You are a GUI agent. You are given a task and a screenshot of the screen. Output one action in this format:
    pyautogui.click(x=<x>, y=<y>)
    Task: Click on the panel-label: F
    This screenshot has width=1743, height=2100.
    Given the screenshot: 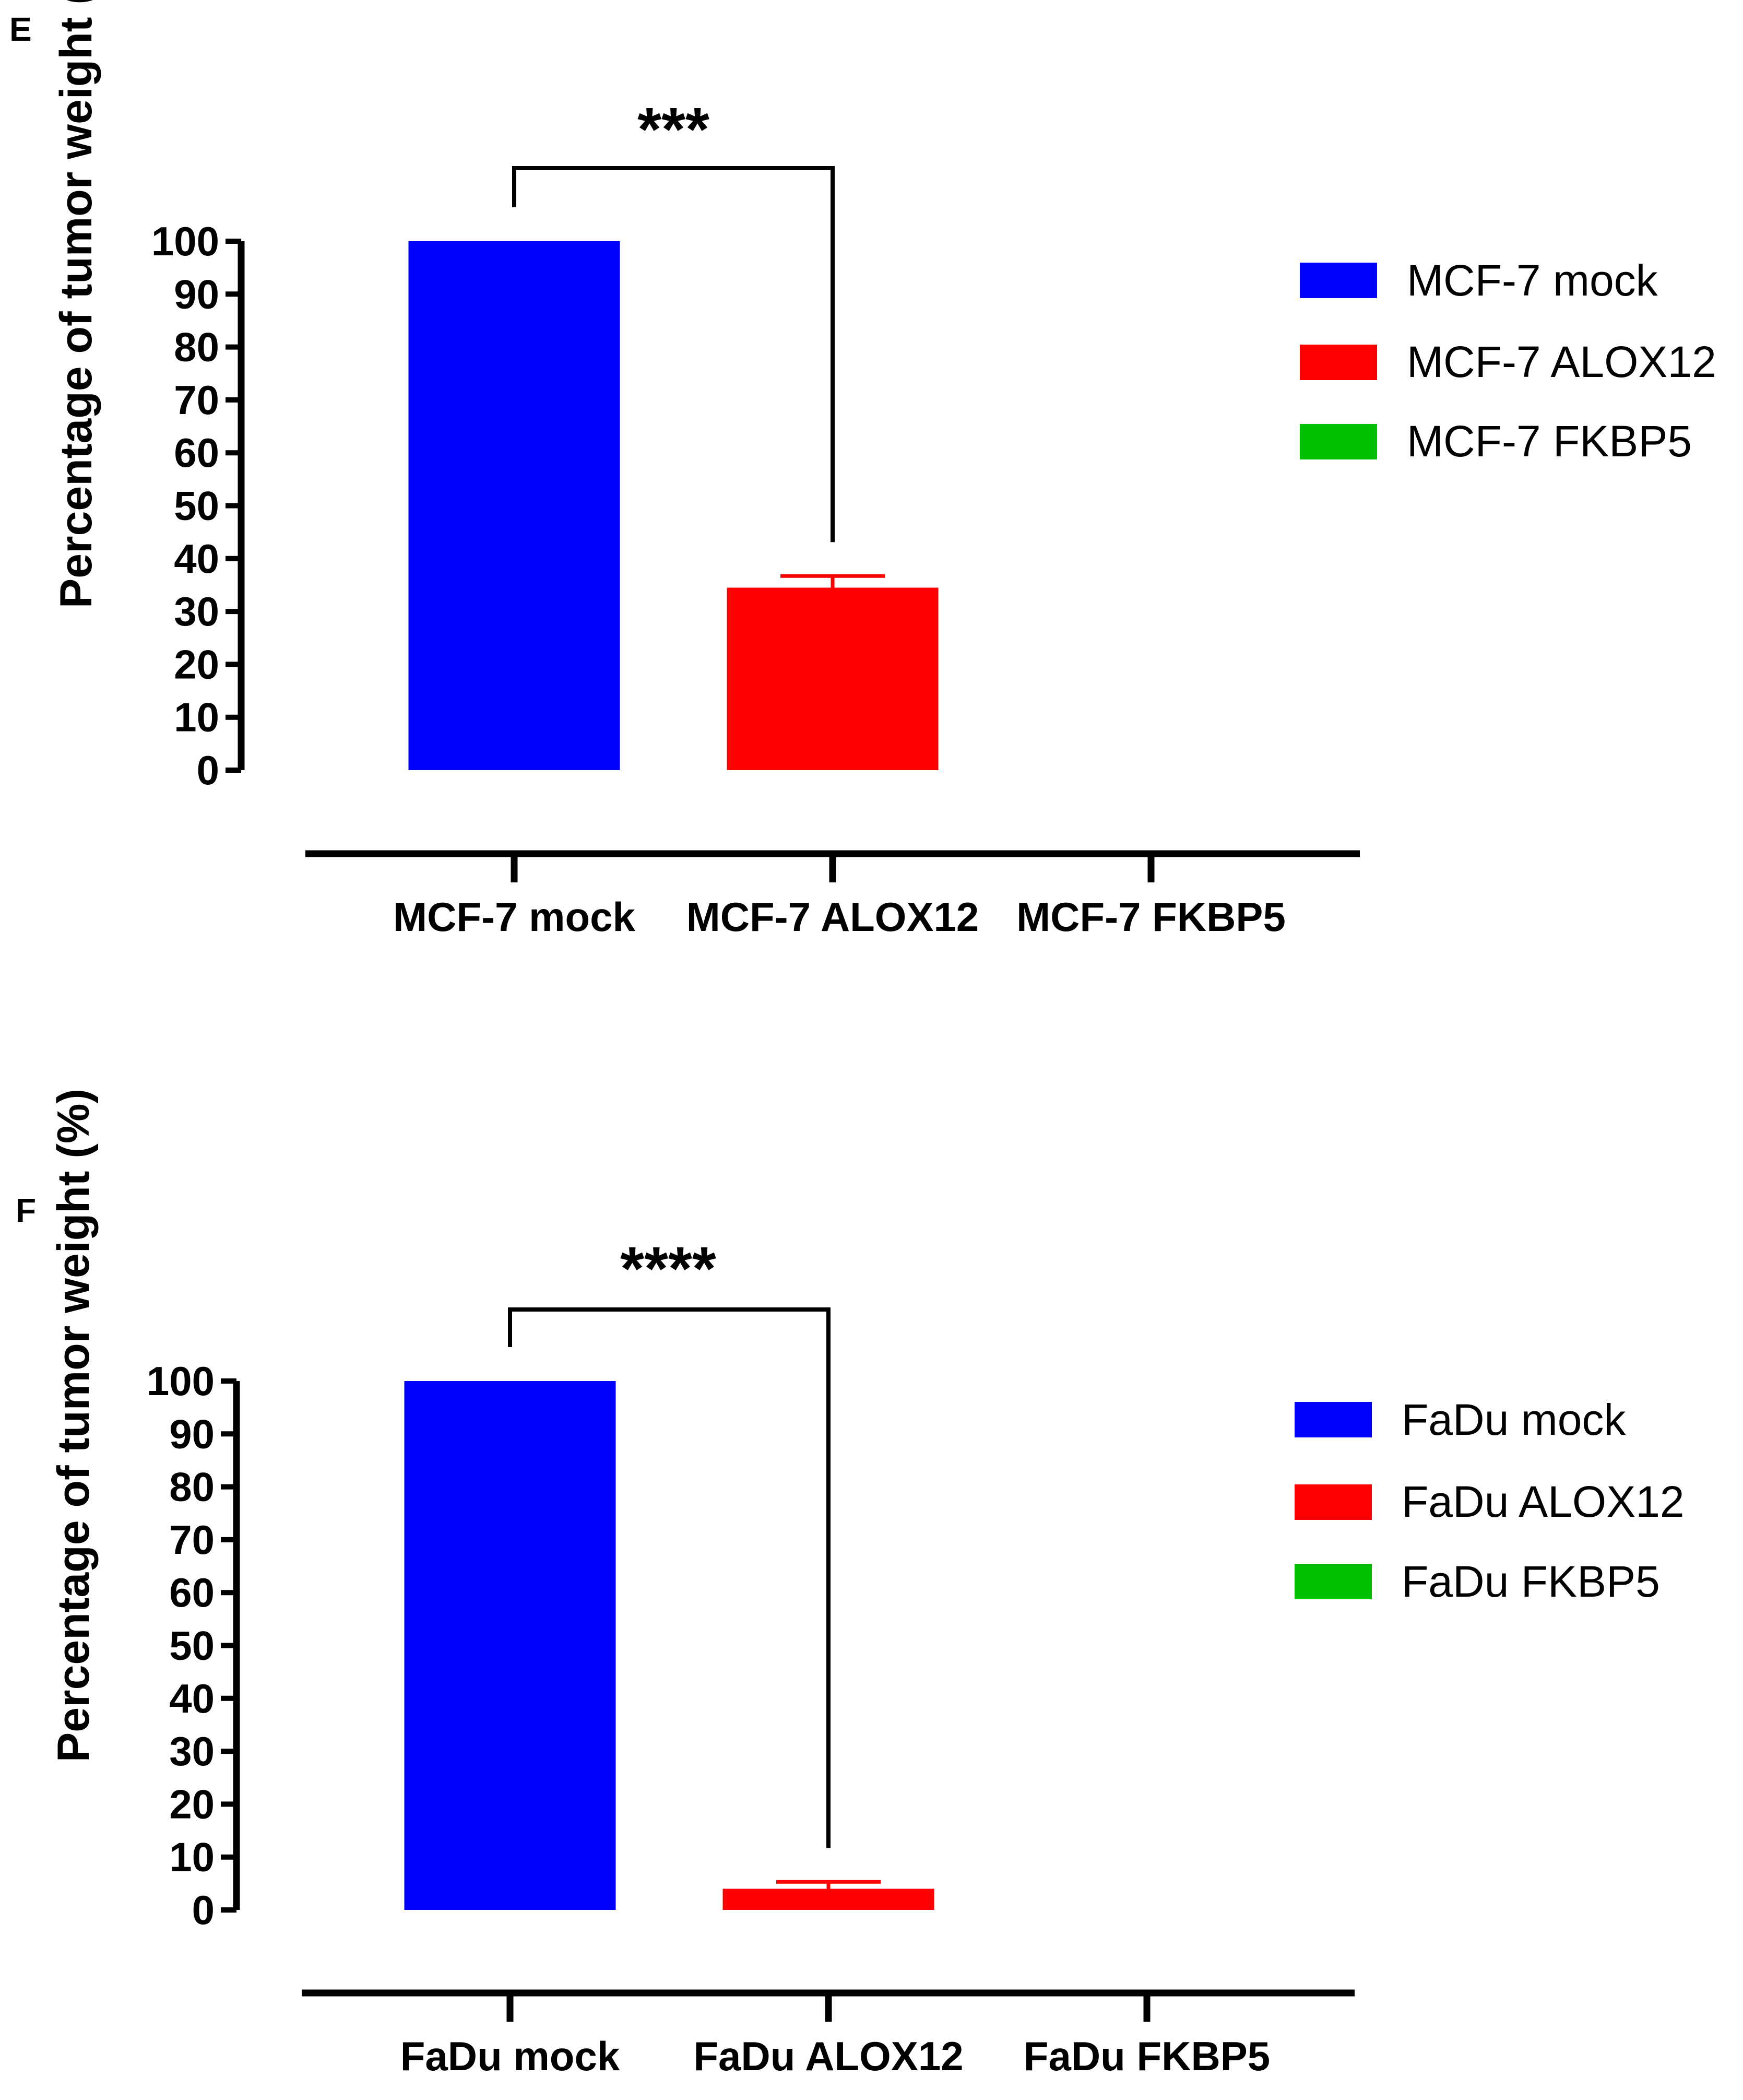 What is the action you would take?
    pyautogui.click(x=26, y=1210)
    